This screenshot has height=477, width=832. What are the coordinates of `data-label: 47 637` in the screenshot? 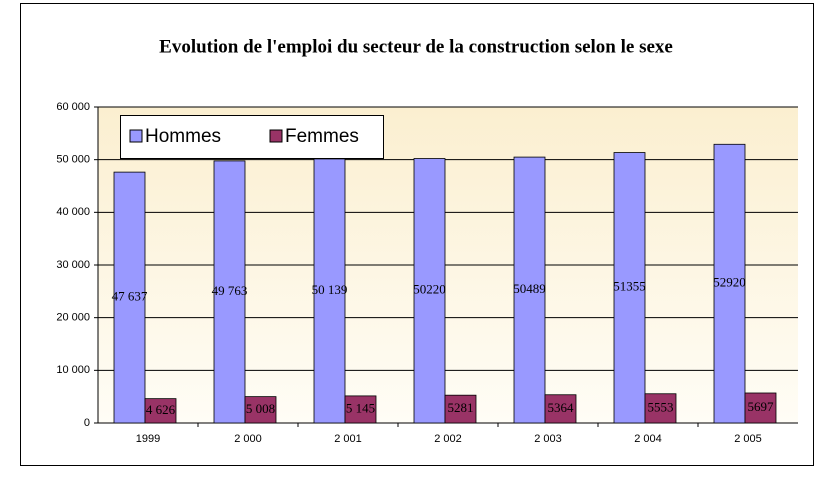 It's located at (130, 296).